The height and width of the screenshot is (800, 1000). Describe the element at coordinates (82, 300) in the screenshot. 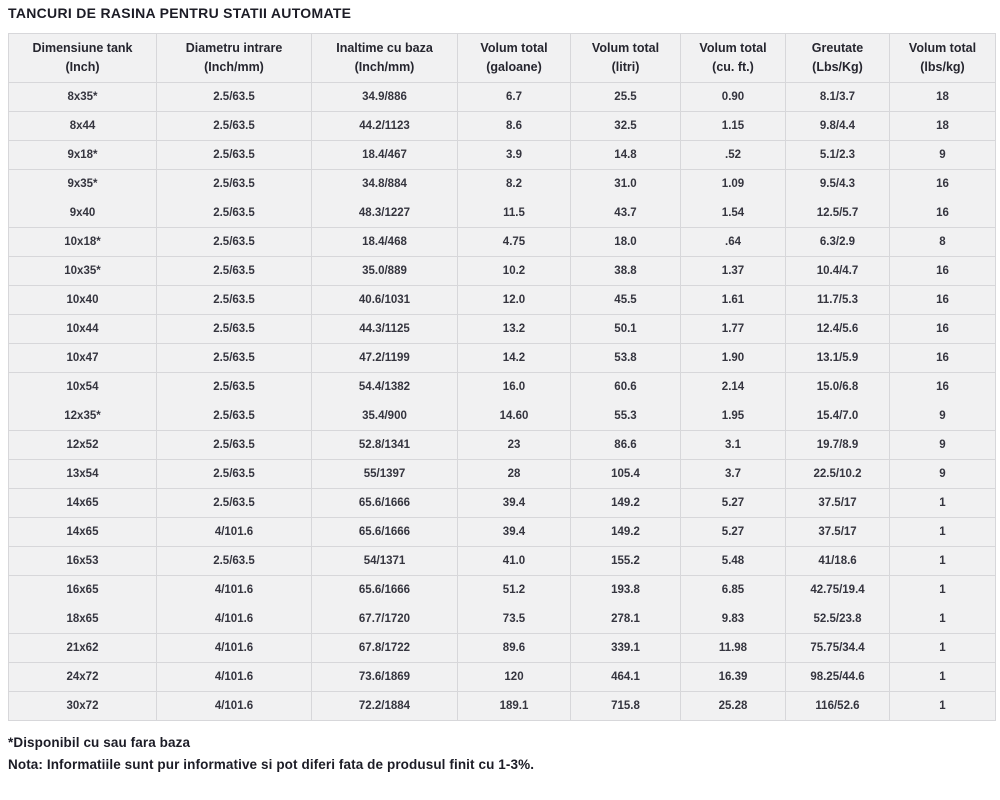

I see `table-cell: 10x40` at that location.